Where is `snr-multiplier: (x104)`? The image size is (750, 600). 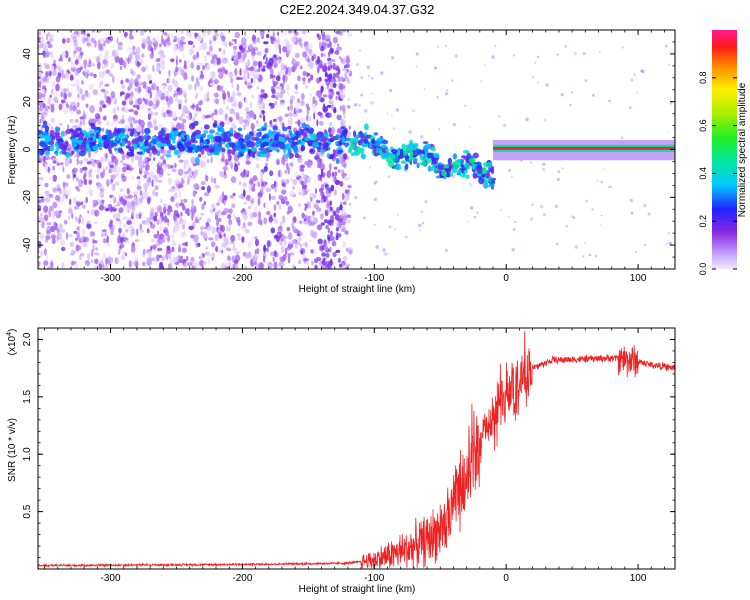
snr-multiplier: (x104) is located at coordinates (12, 342).